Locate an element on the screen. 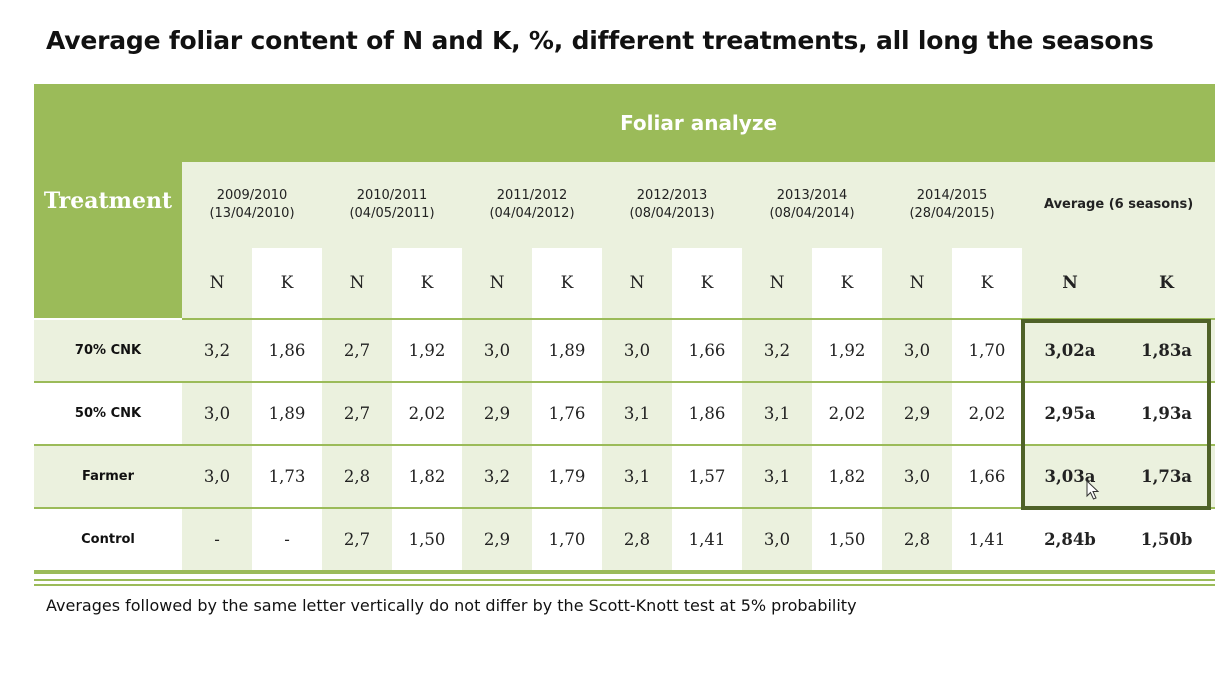 The width and height of the screenshot is (1228, 677). k-value-cell: 1,57 is located at coordinates (707, 477).